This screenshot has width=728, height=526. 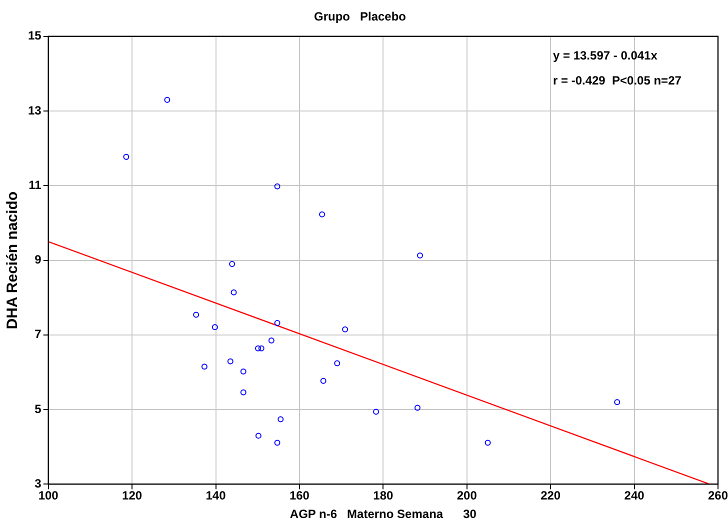 I want to click on y-tick-label: 11, so click(x=35, y=185).